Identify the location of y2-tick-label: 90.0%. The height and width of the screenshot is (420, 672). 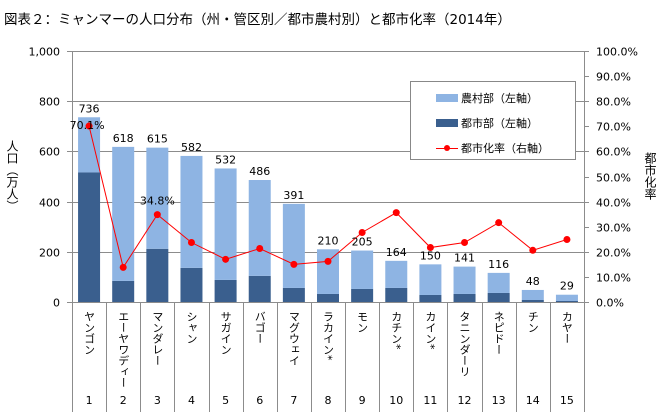
(613, 77).